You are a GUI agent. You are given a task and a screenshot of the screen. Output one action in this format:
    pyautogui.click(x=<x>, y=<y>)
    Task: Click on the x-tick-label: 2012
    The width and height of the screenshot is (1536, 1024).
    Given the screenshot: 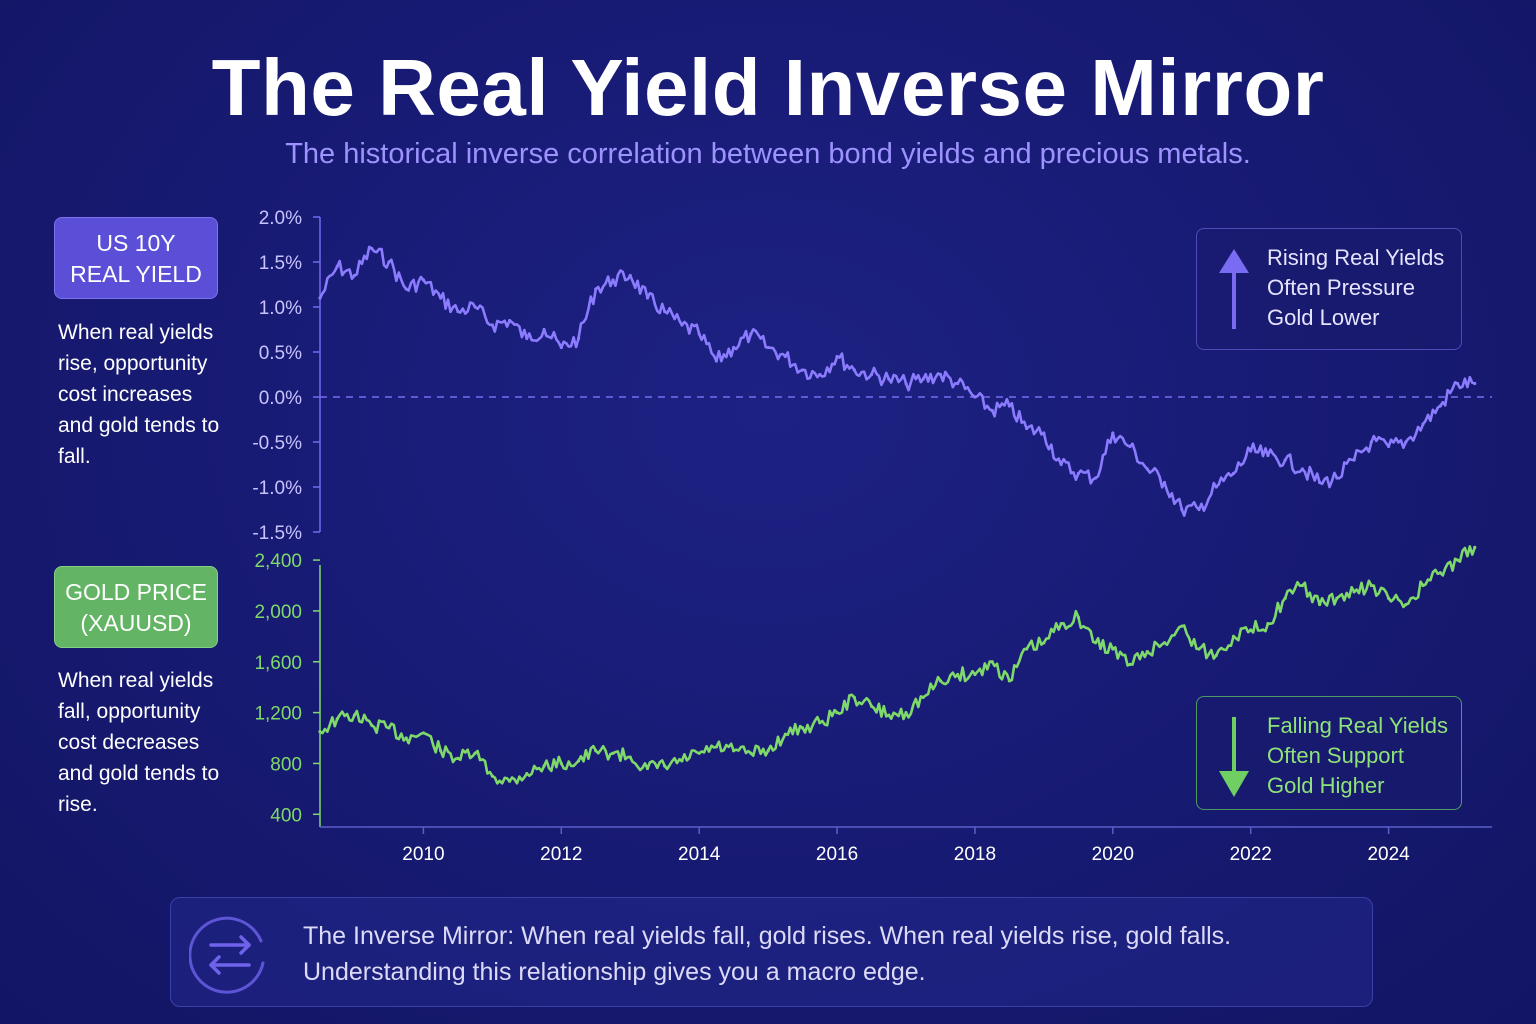 What is the action you would take?
    pyautogui.click(x=561, y=854)
    